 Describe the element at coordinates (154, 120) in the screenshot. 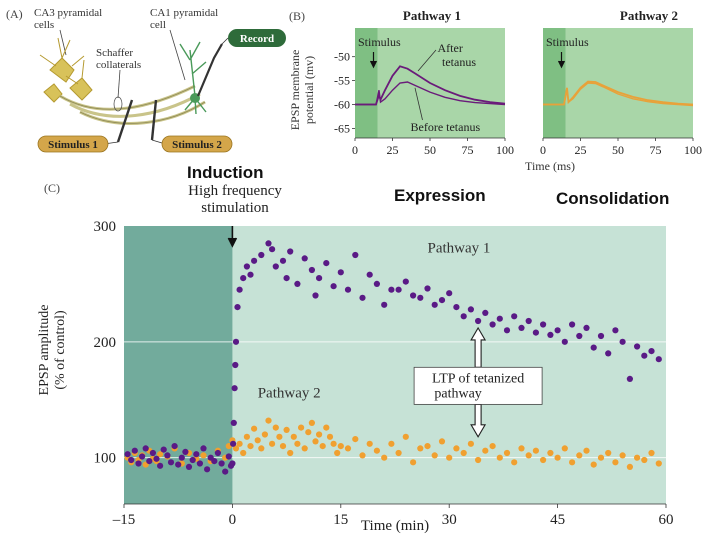

I see `stimulus-2-electrode` at that location.